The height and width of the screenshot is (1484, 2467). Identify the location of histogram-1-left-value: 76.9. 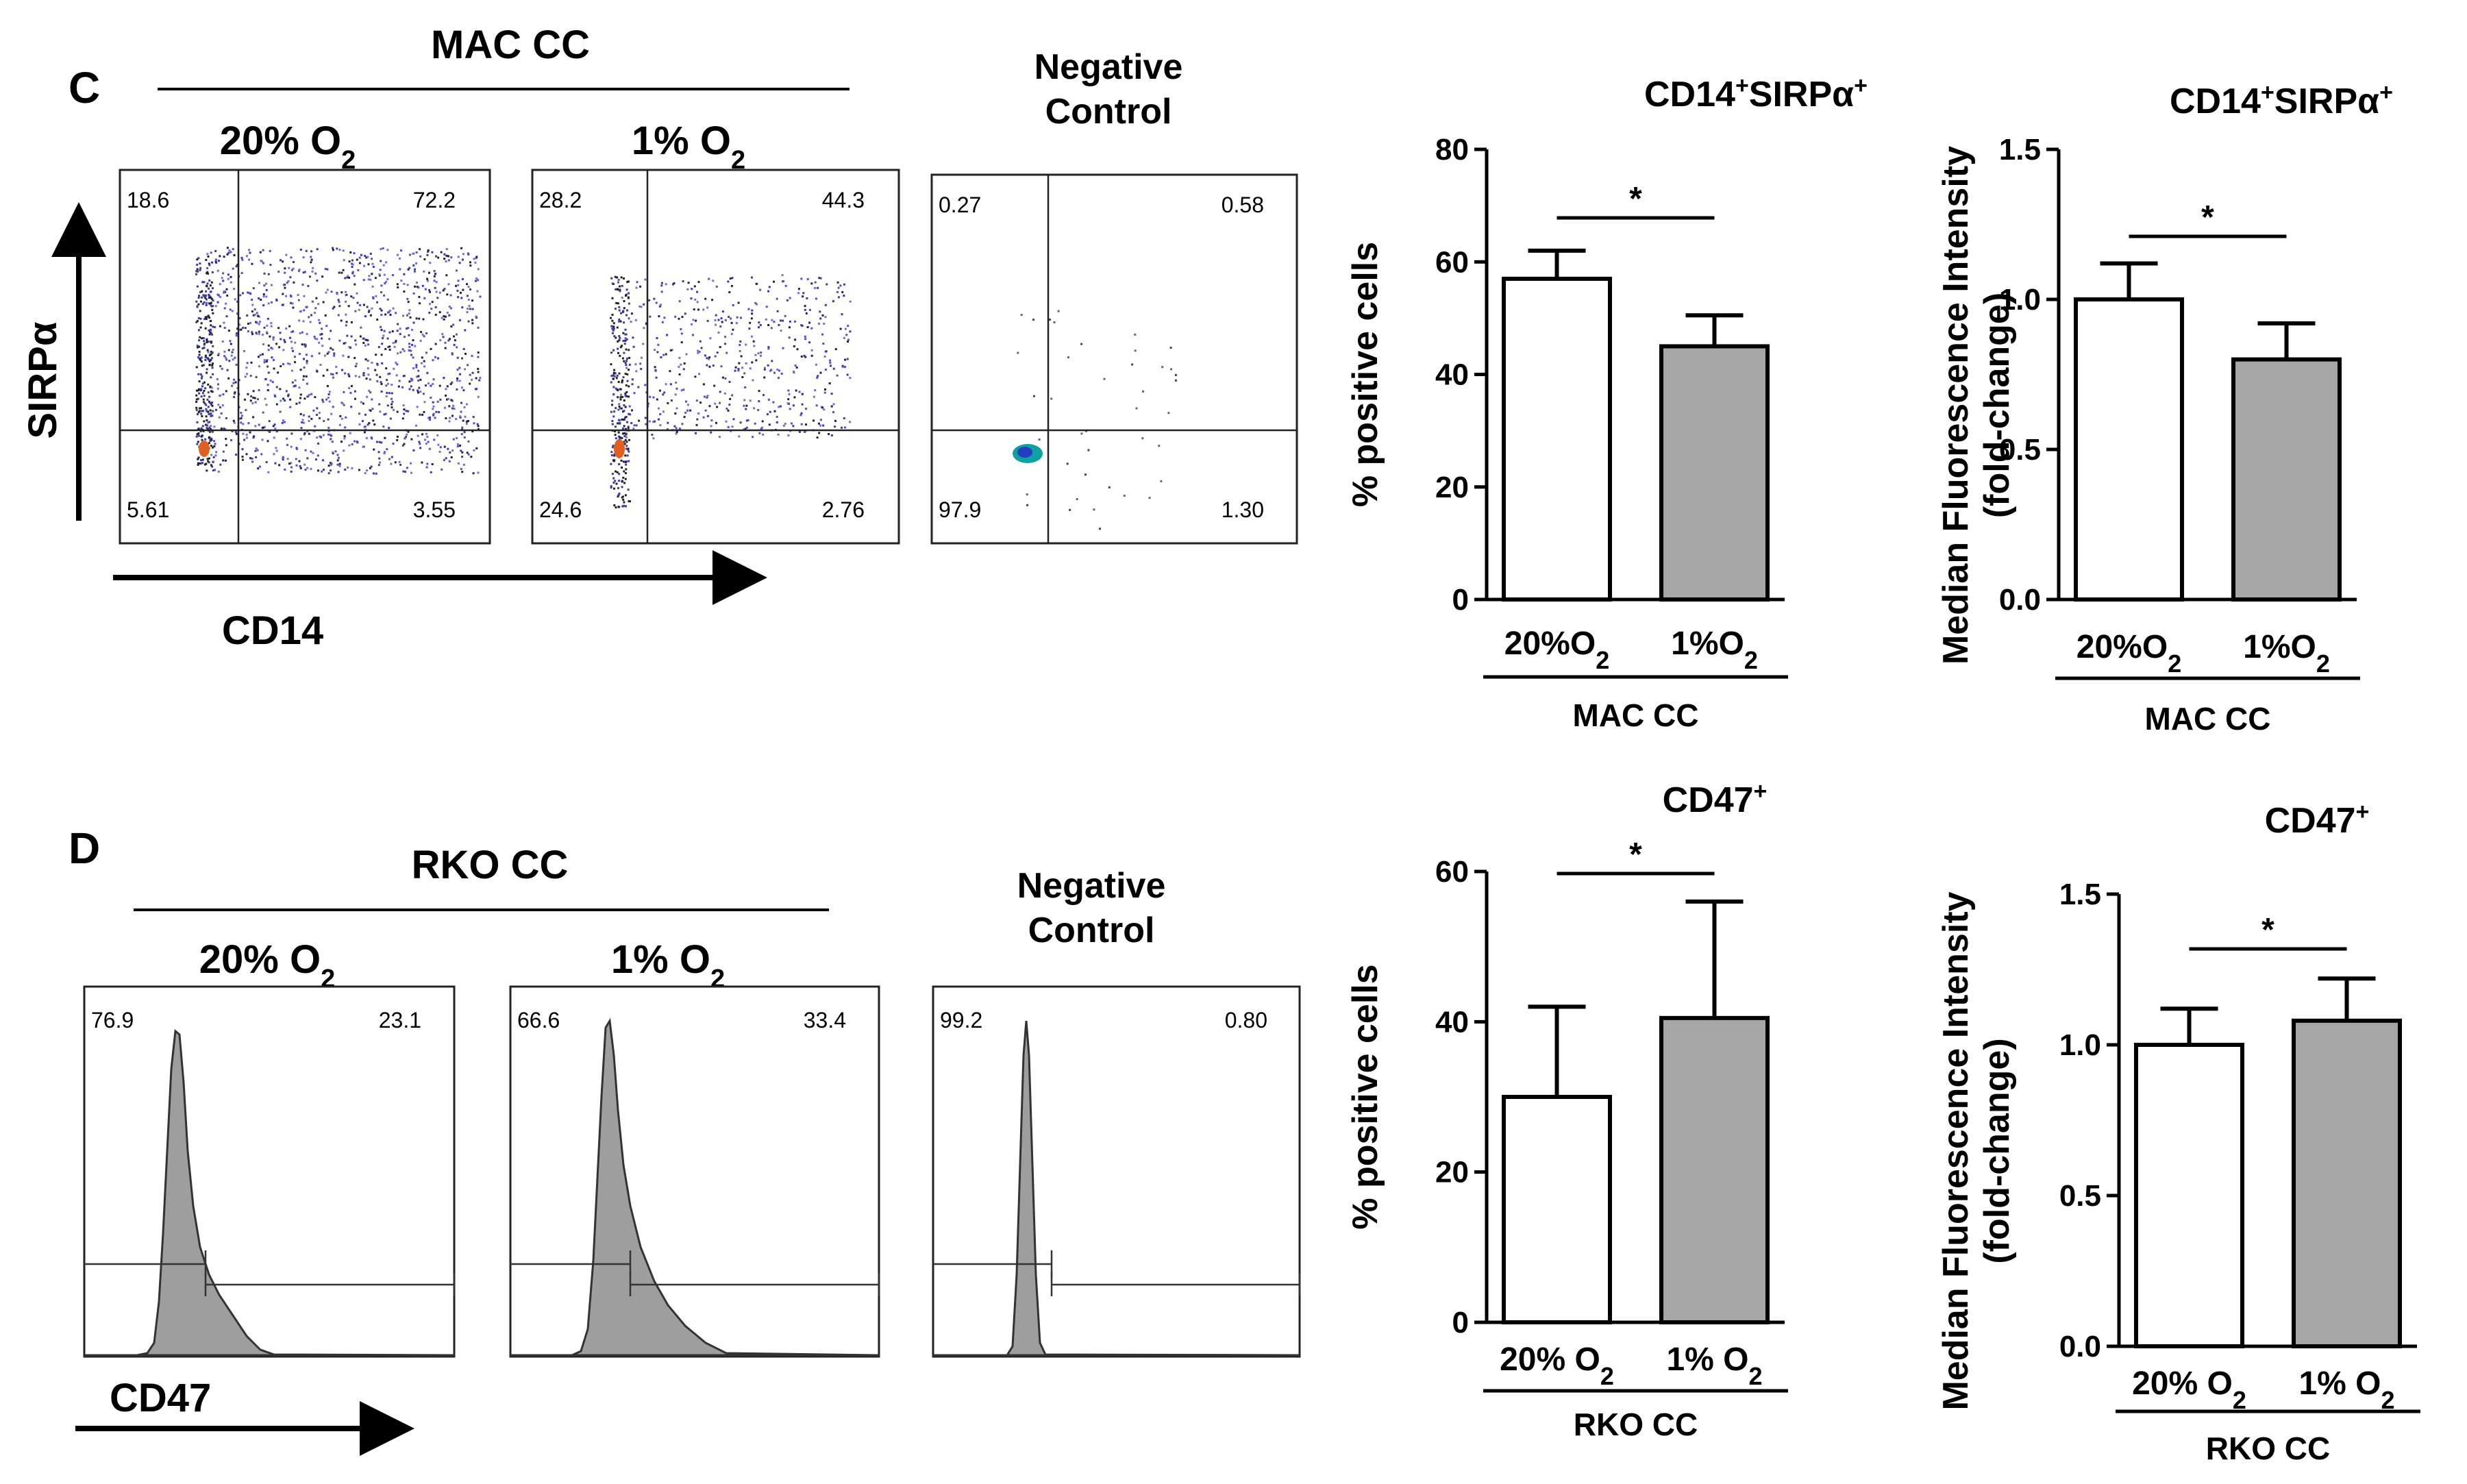
(113, 1020).